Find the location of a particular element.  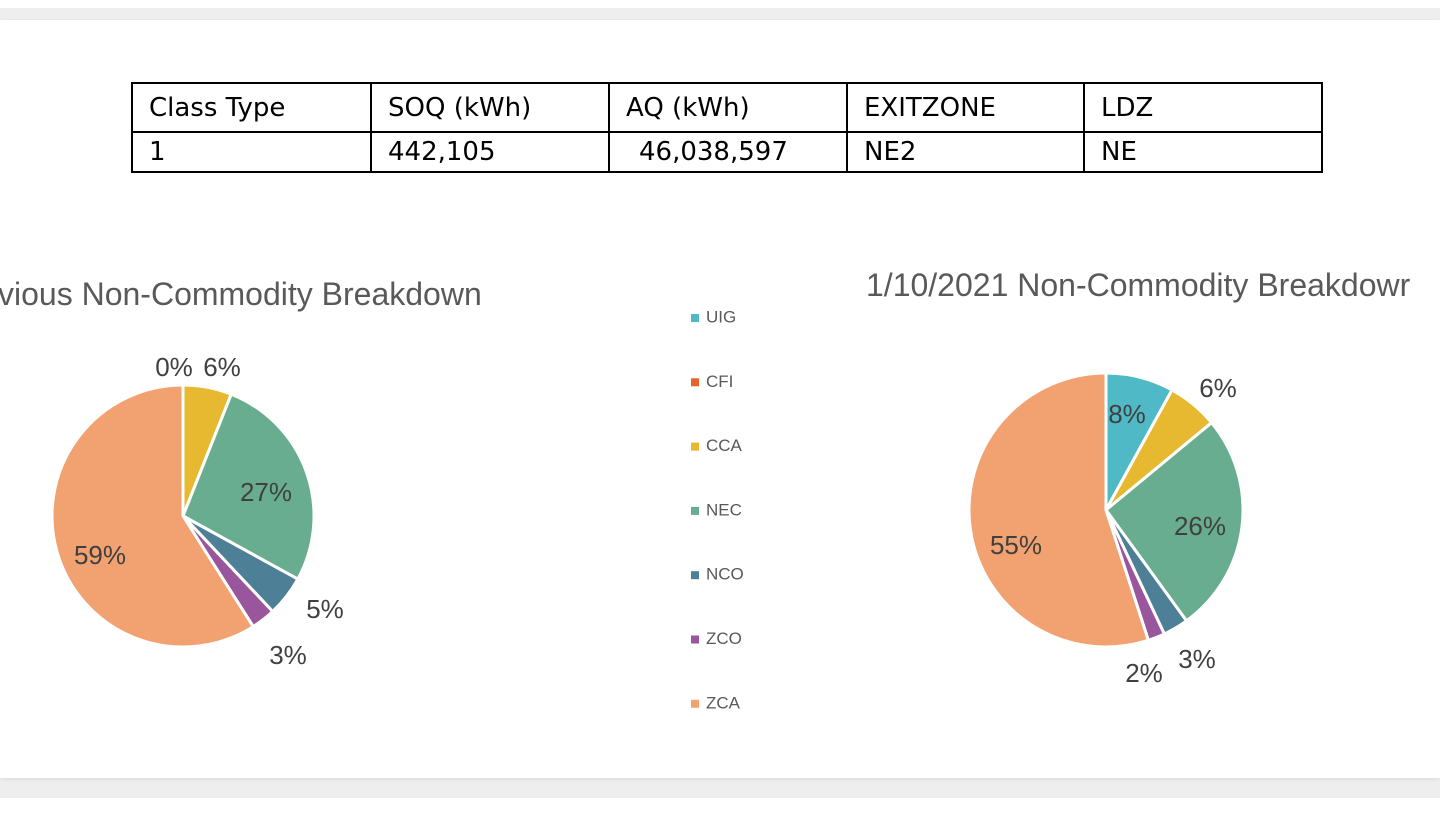

header-exitzone: EXITZONE is located at coordinates (965, 107).